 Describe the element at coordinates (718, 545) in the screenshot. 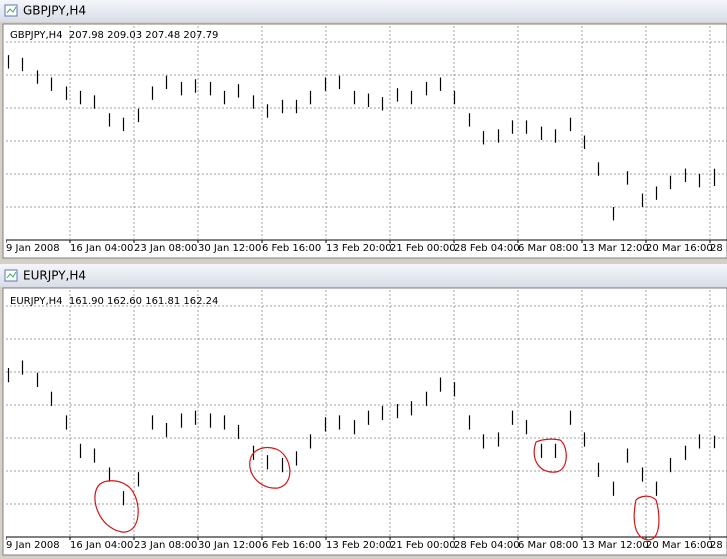

I see `x-tick-label: 28 Mar 20:00` at that location.